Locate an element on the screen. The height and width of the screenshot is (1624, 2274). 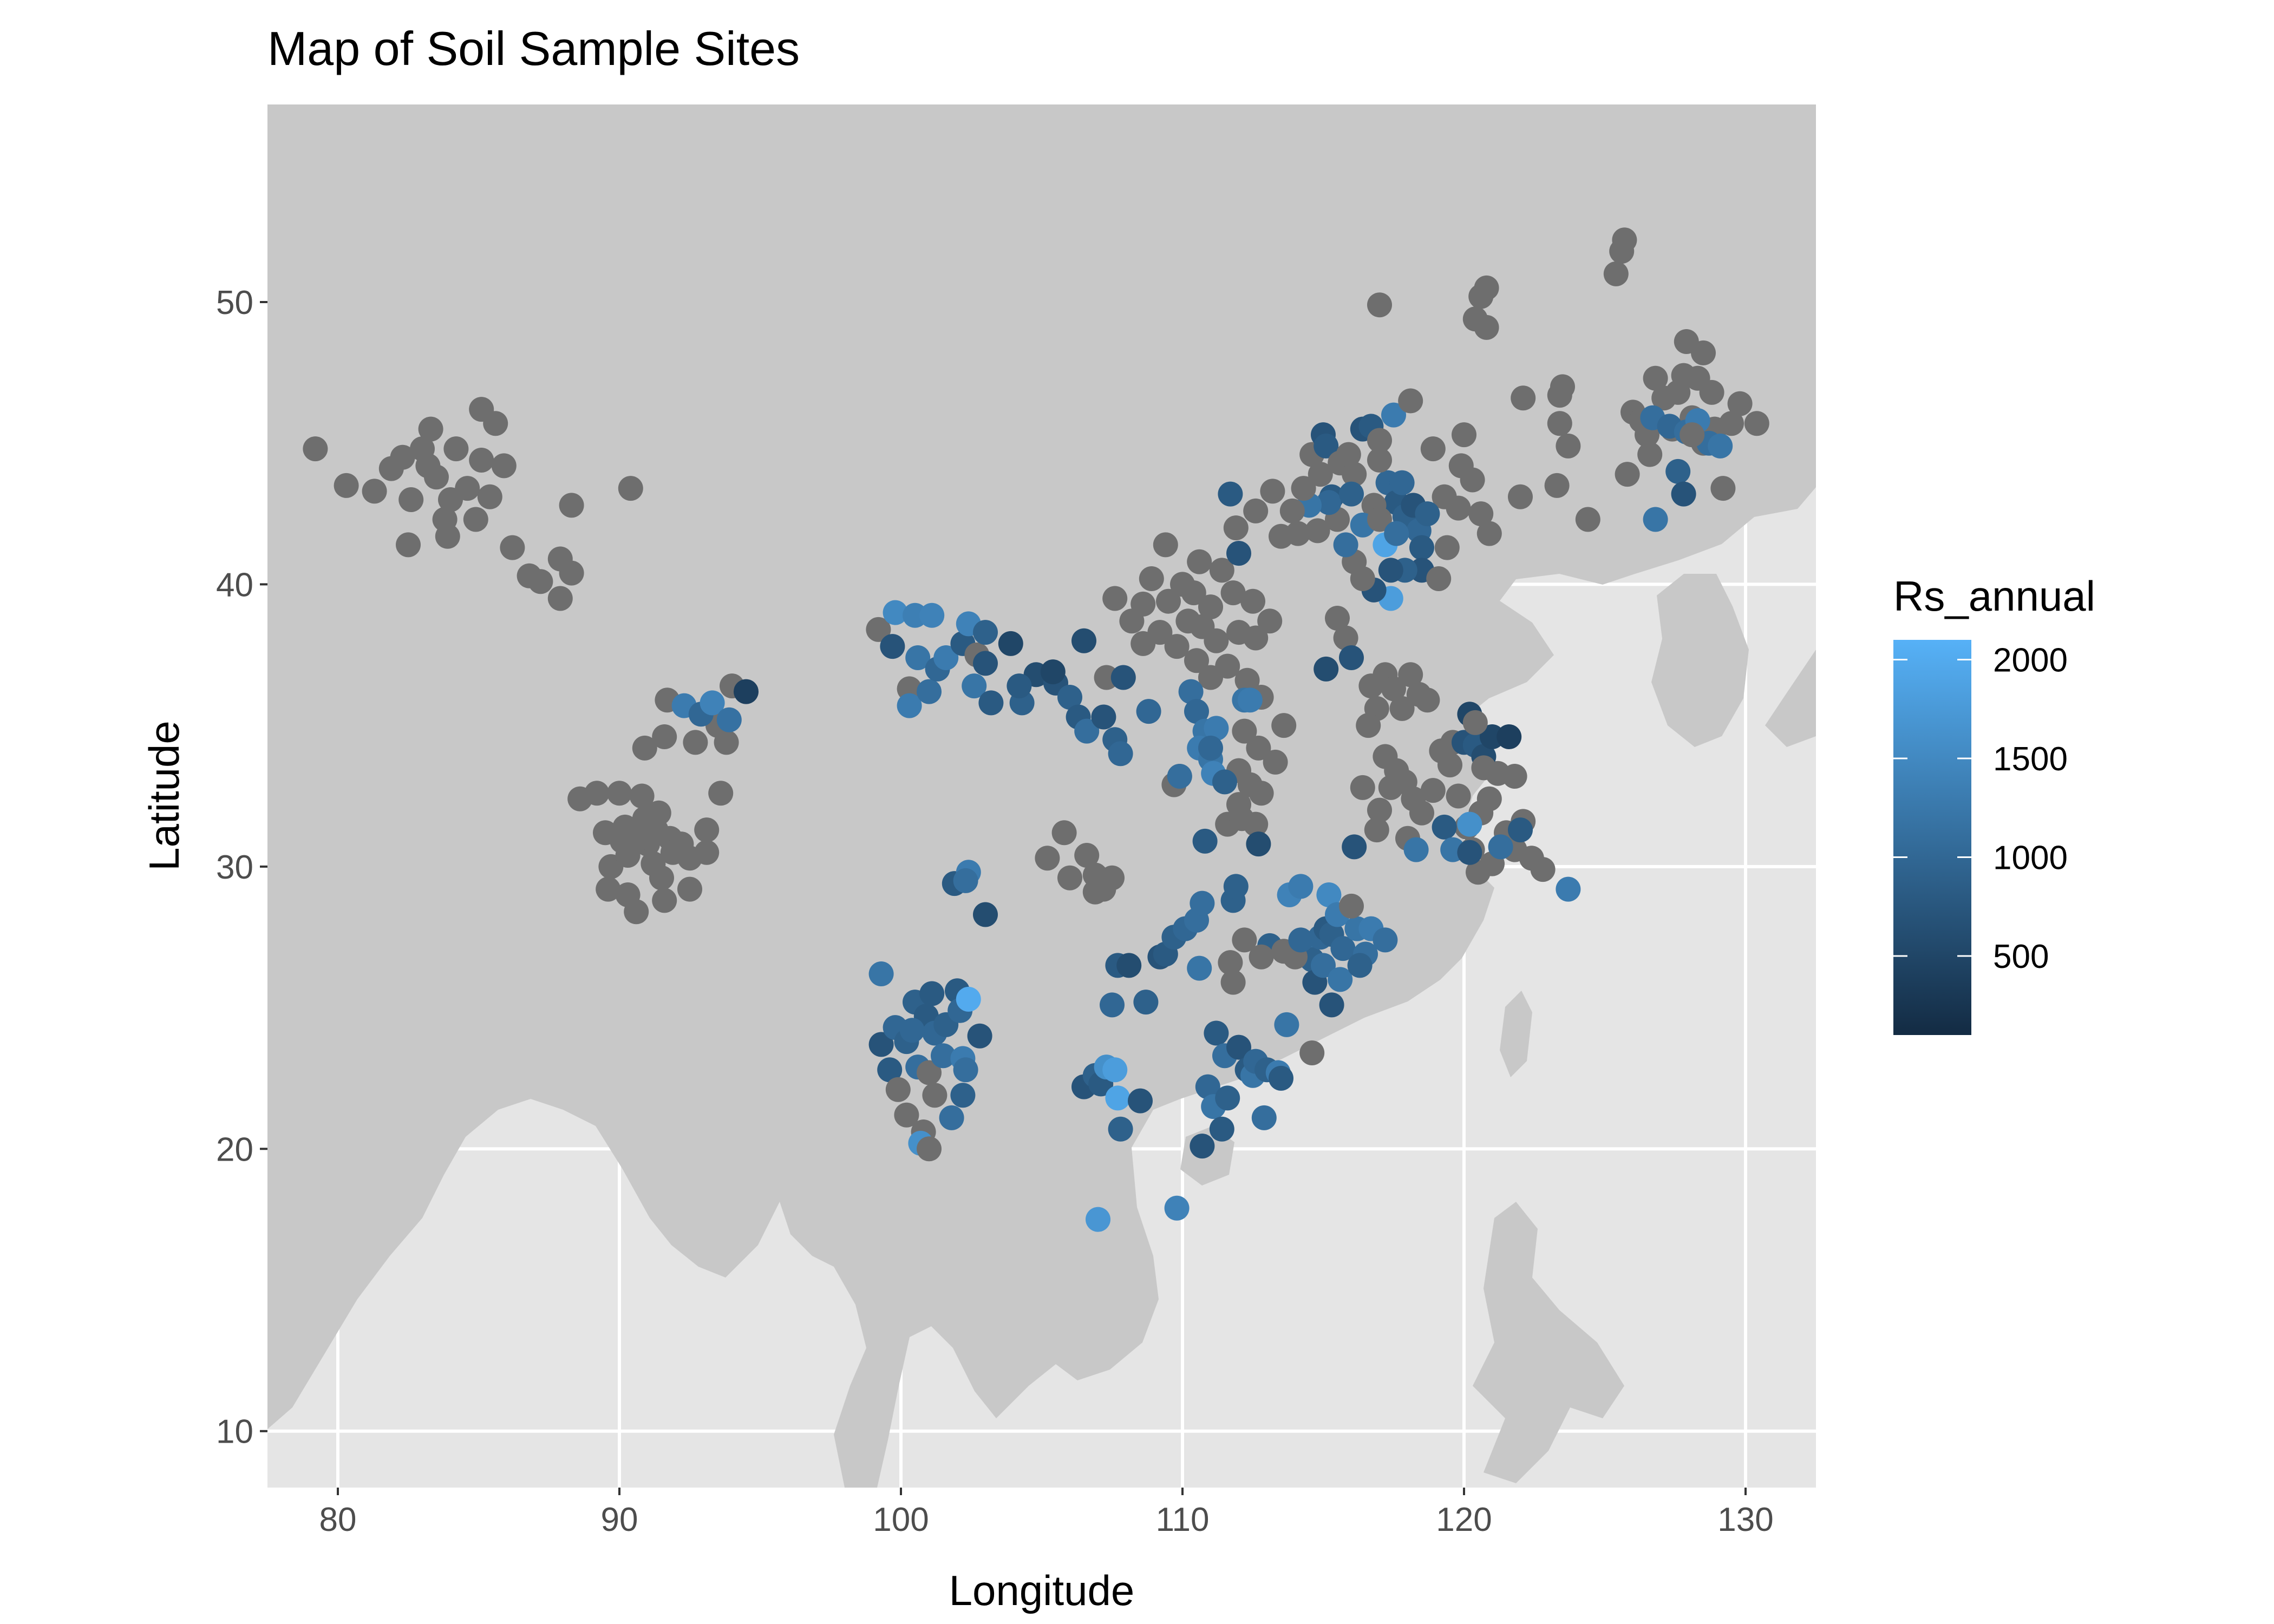
x-tick-label: 130 is located at coordinates (1745, 1519).